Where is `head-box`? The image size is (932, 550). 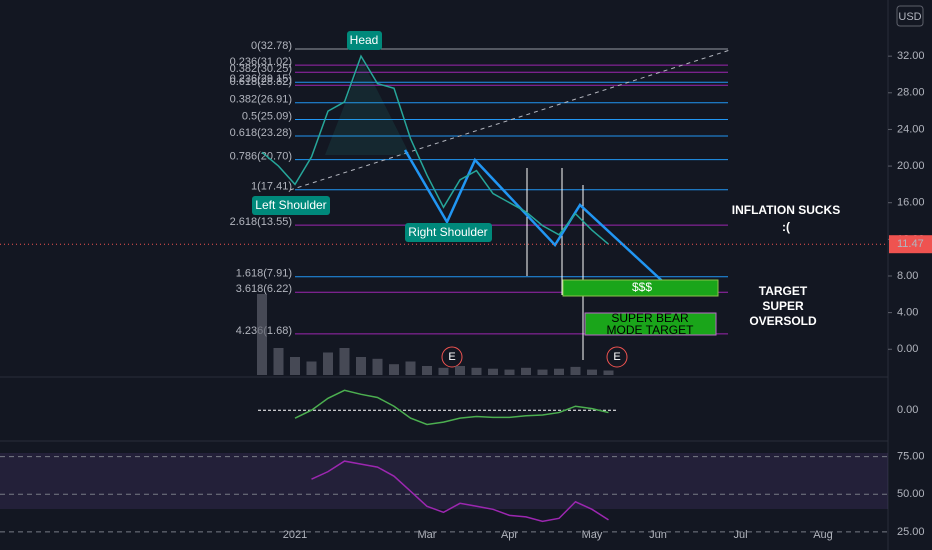
head-box is located at coordinates (364, 40).